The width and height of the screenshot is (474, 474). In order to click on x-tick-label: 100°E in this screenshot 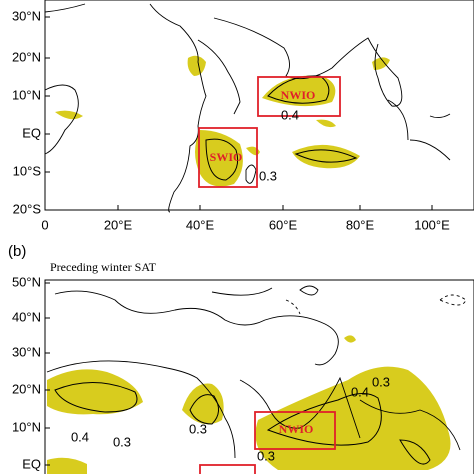, I will do `click(432, 224)`.